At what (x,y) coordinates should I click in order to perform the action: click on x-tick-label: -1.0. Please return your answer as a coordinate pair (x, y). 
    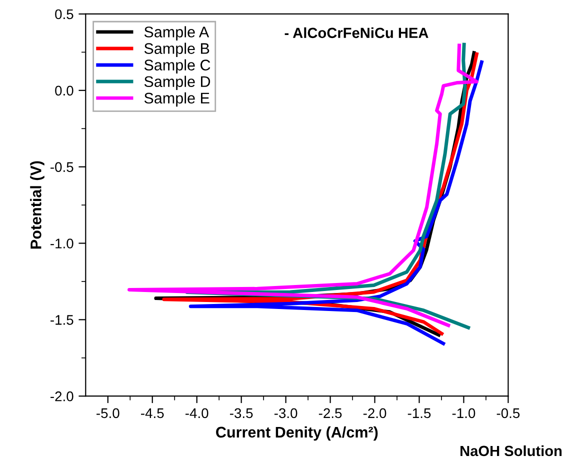
    Looking at the image, I should click on (464, 413).